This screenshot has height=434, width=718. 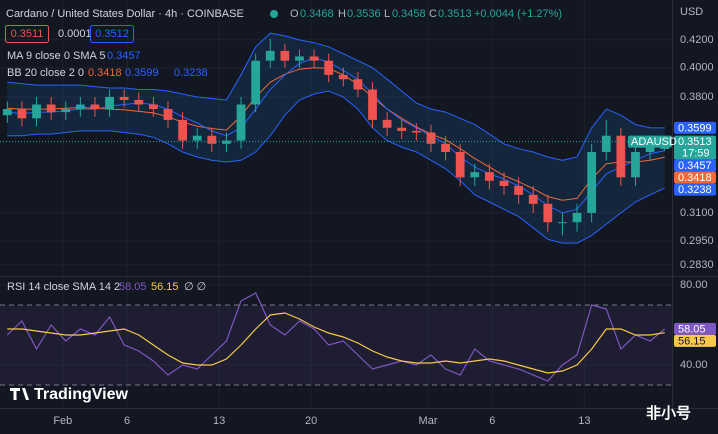 I want to click on ma-label: 0.3457, so click(x=695, y=166).